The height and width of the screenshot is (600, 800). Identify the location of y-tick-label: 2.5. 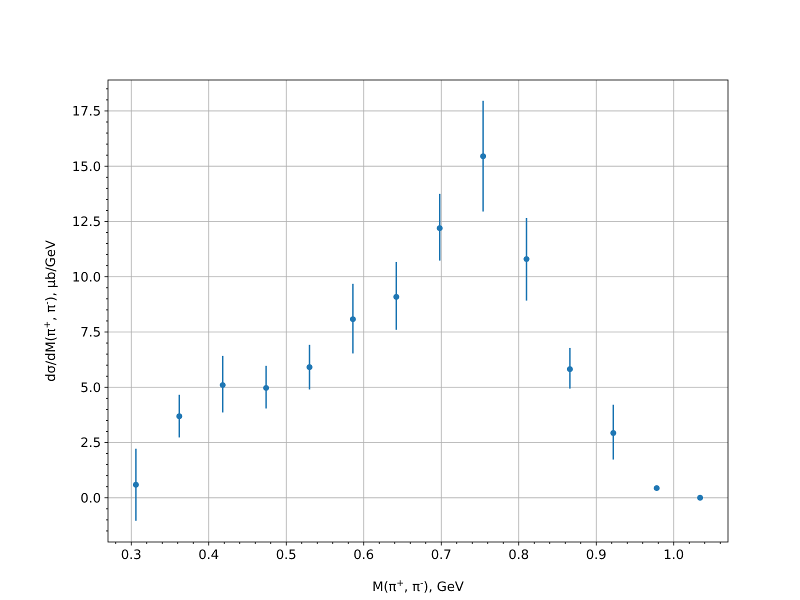
(90, 444).